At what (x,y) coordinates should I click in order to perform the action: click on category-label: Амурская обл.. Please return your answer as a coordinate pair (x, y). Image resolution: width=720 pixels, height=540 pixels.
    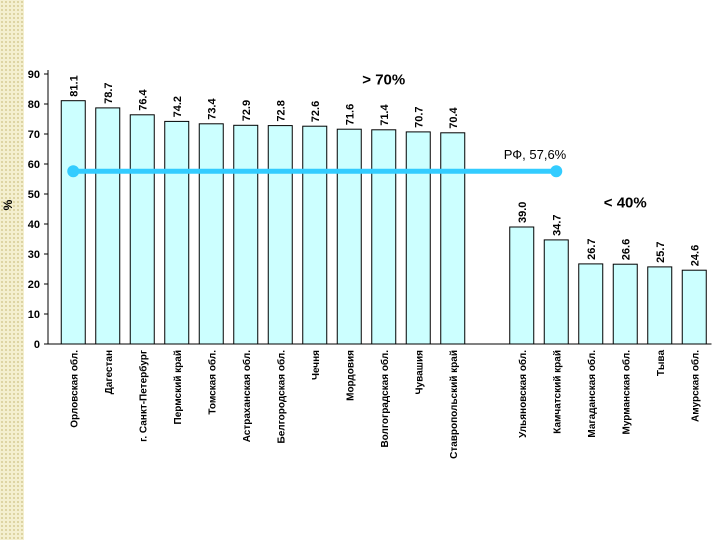
    Looking at the image, I should click on (695, 386).